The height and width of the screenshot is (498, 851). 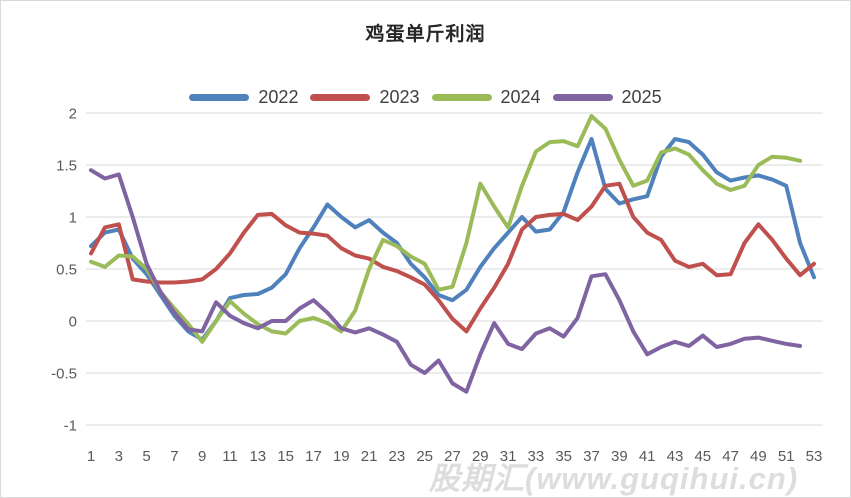 I want to click on legend-swatch-2025, so click(x=582, y=97).